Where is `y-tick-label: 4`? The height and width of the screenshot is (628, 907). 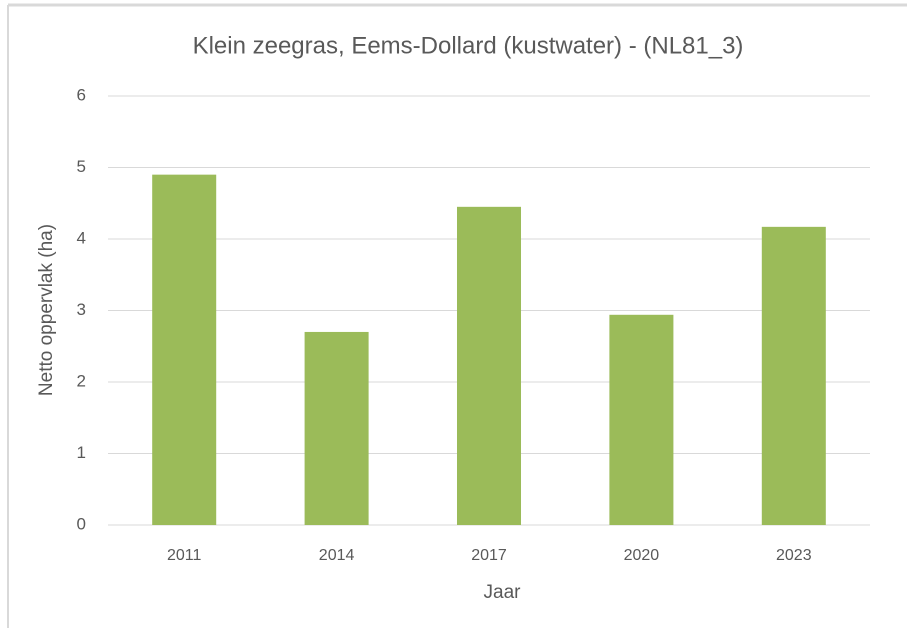
y-tick-label: 4 is located at coordinates (81, 237).